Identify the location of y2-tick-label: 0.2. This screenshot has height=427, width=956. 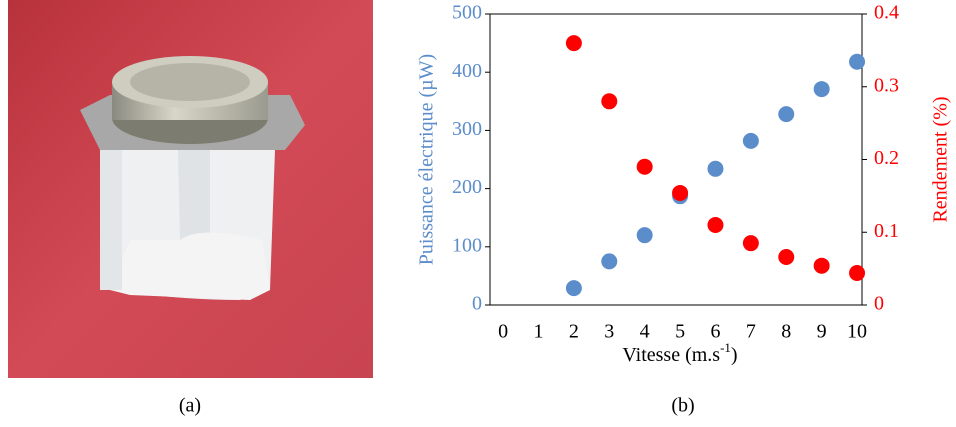
(886, 158).